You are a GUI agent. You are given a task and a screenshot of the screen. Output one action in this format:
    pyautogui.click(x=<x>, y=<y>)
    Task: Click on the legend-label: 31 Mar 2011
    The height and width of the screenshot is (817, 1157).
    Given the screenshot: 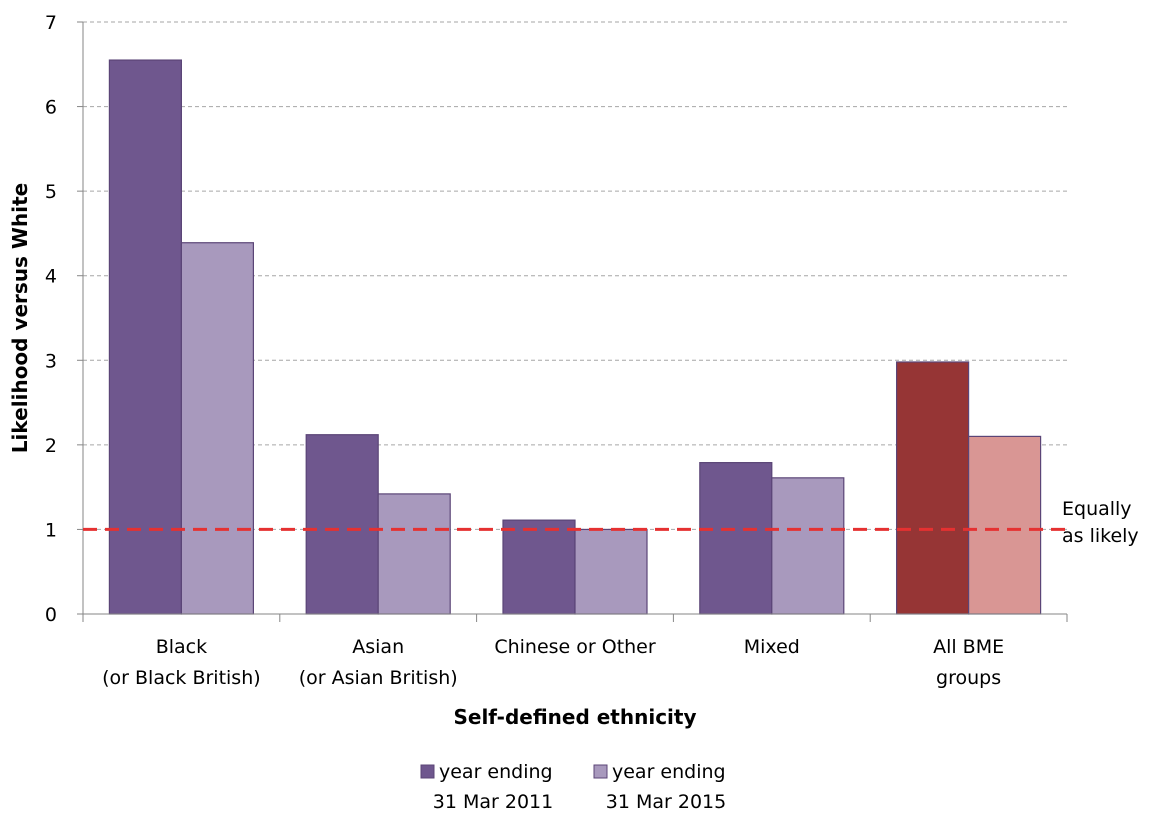 What is the action you would take?
    pyautogui.click(x=493, y=802)
    